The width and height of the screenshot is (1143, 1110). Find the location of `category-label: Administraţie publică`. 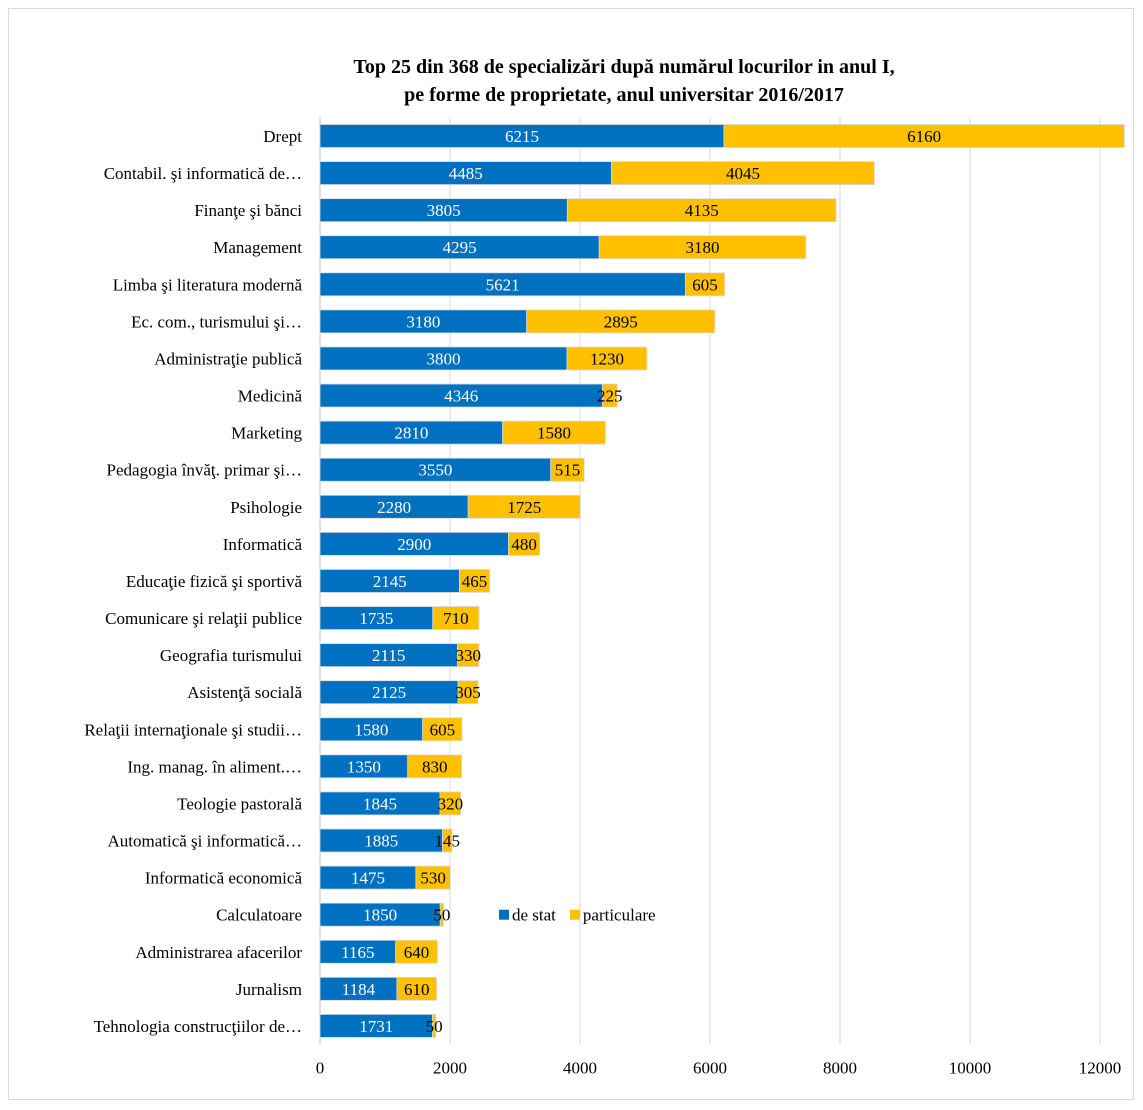

category-label: Administraţie publică is located at coordinates (228, 358).